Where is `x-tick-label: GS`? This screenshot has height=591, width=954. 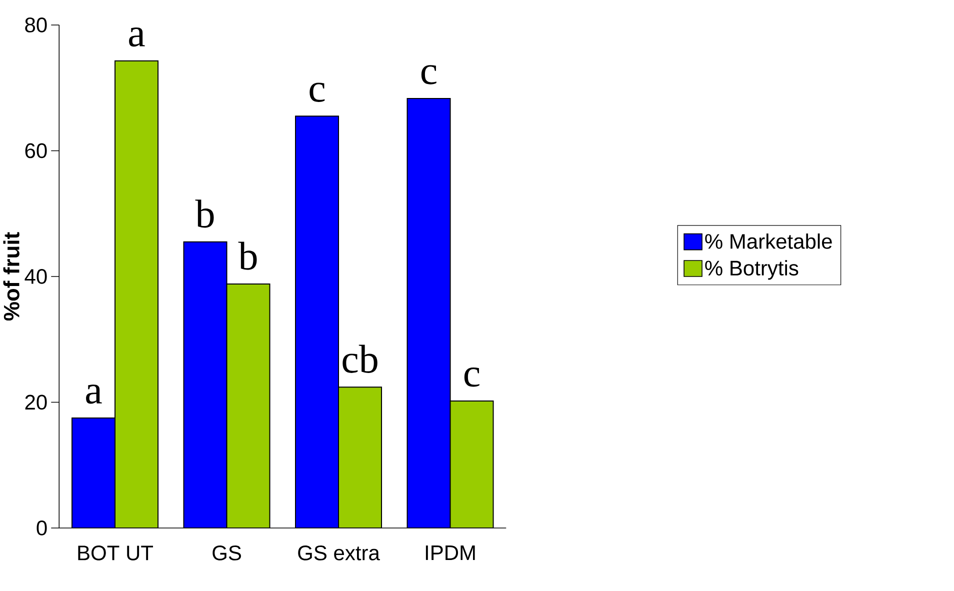
x-tick-label: GS is located at coordinates (226, 553).